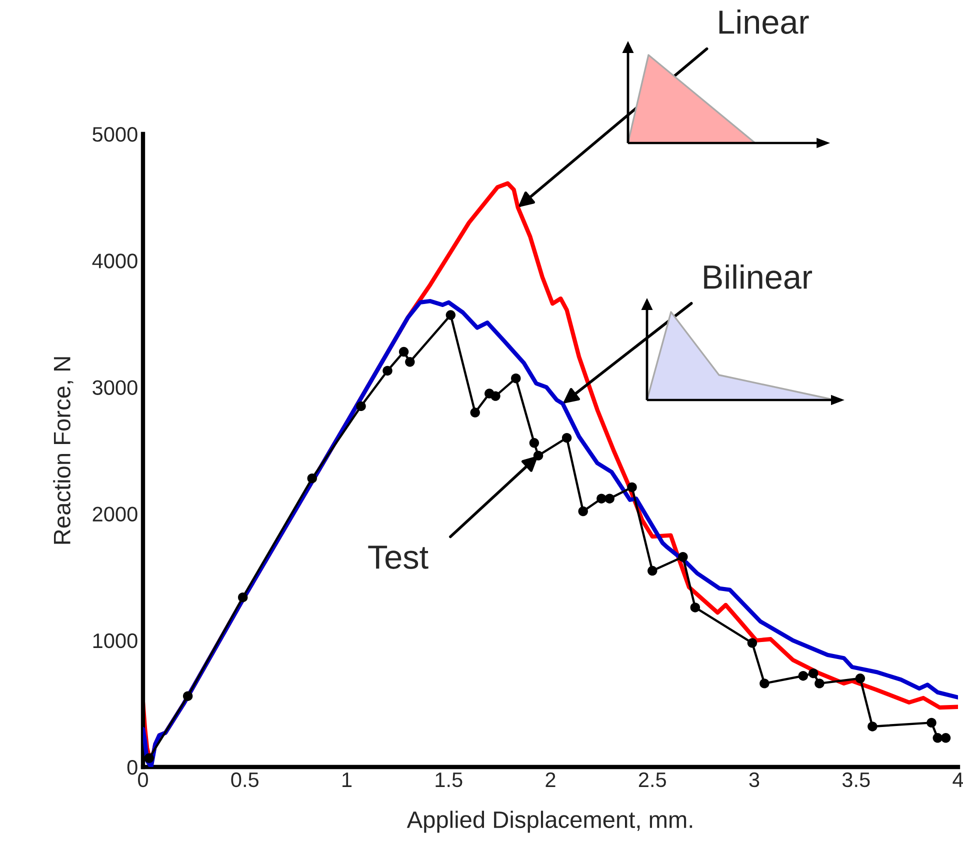  What do you see at coordinates (652, 780) in the screenshot?
I see `x-tick-label: 2.5` at bounding box center [652, 780].